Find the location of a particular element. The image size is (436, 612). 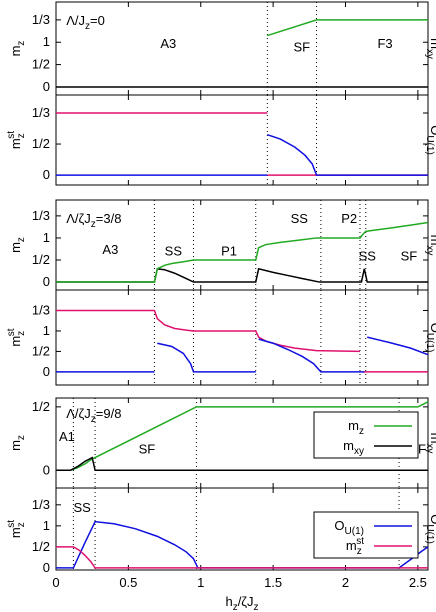

text-sub: U(1) is located at coordinates (354, 531).